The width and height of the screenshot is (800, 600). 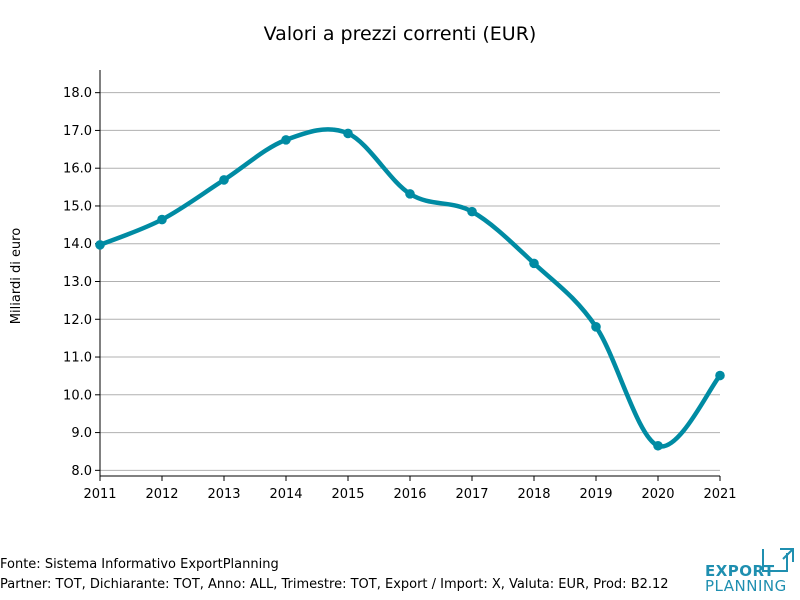 What do you see at coordinates (99, 494) in the screenshot?
I see `x-tick-label: 2011` at bounding box center [99, 494].